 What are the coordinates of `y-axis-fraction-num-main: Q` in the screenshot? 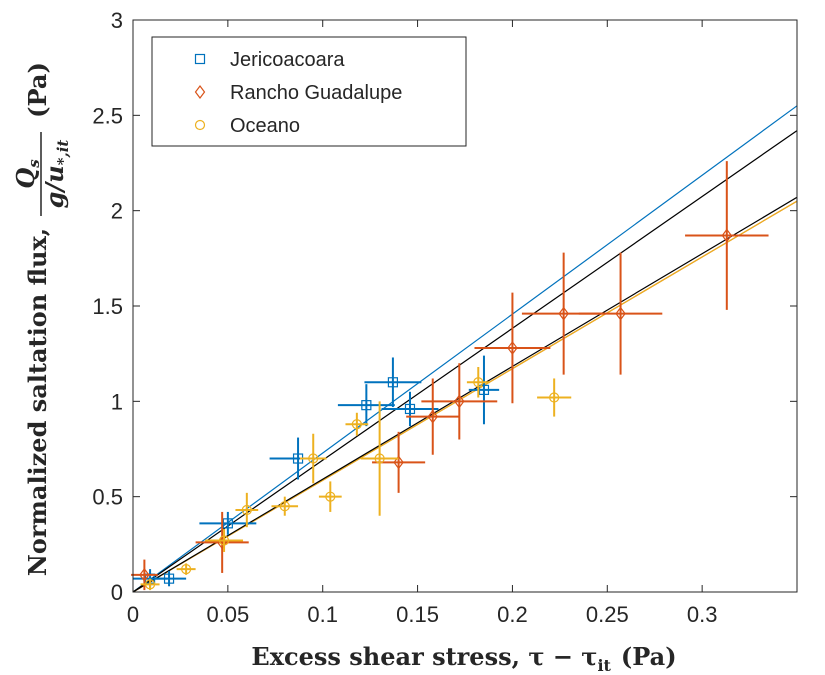 It's located at (25, 178).